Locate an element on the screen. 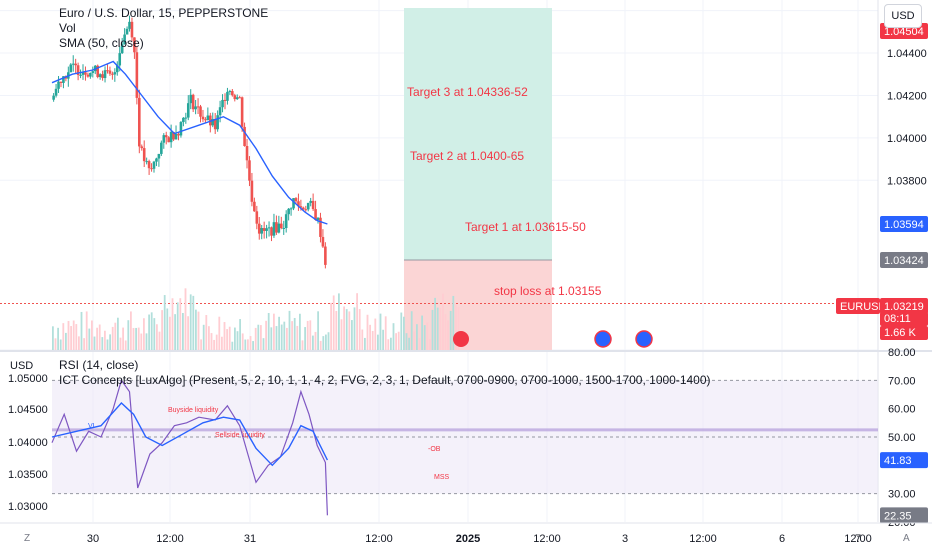 The width and height of the screenshot is (932, 550). ict-label: MSS is located at coordinates (442, 477).